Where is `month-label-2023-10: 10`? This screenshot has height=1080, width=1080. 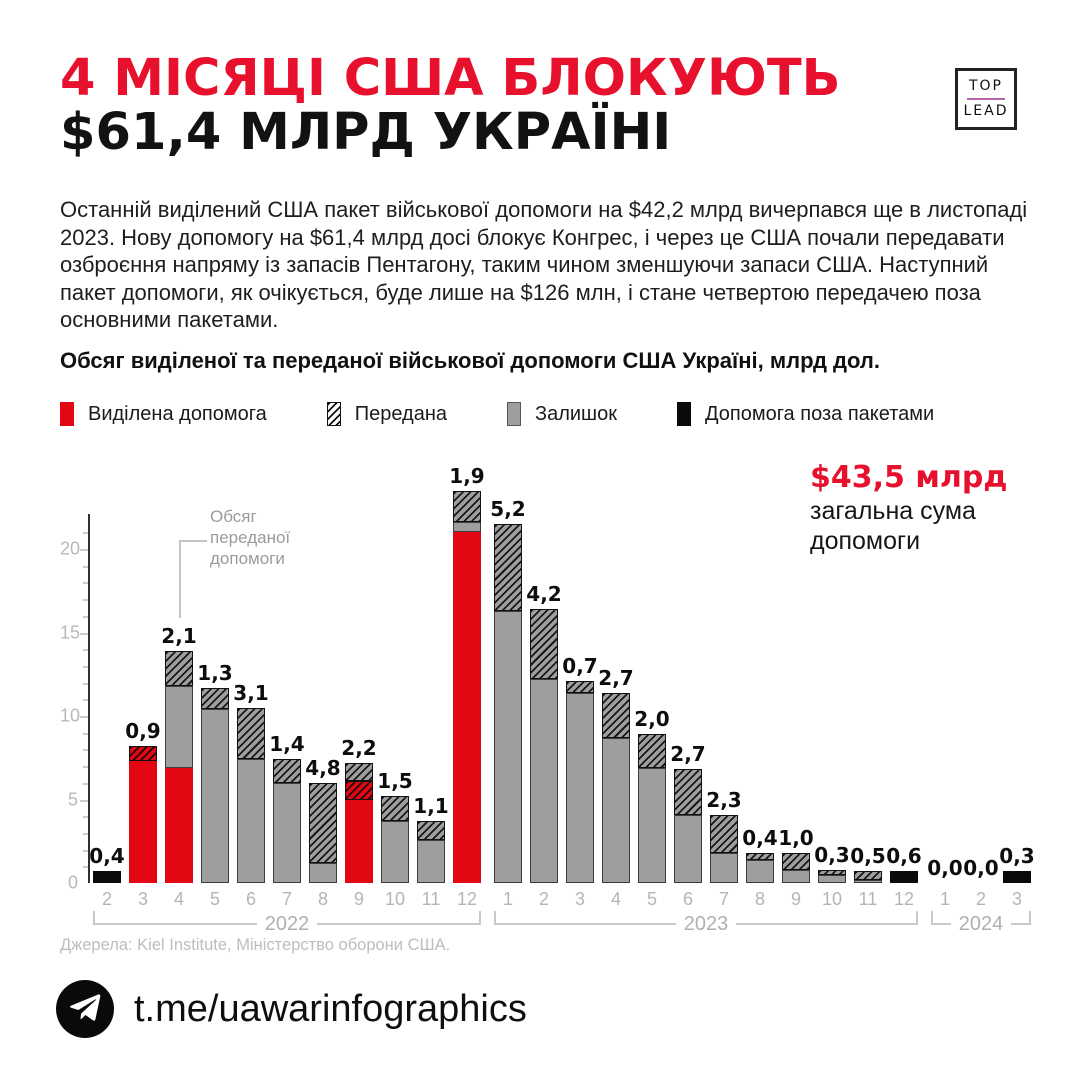 month-label-2023-10: 10 is located at coordinates (832, 899).